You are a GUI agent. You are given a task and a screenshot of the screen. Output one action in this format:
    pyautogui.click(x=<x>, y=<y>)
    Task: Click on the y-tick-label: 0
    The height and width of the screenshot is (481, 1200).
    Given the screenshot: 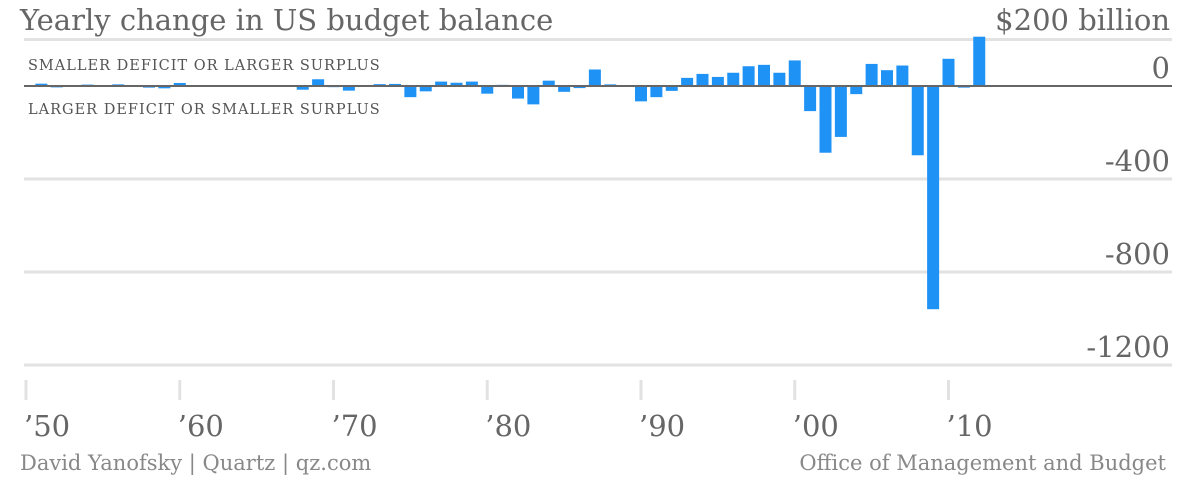 What is the action you would take?
    pyautogui.click(x=1161, y=68)
    